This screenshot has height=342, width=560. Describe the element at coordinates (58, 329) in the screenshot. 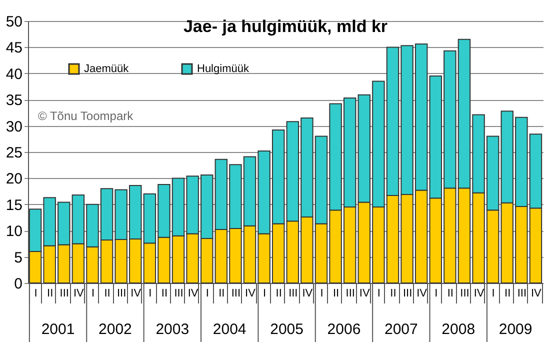

I see `text: 2001` at that location.